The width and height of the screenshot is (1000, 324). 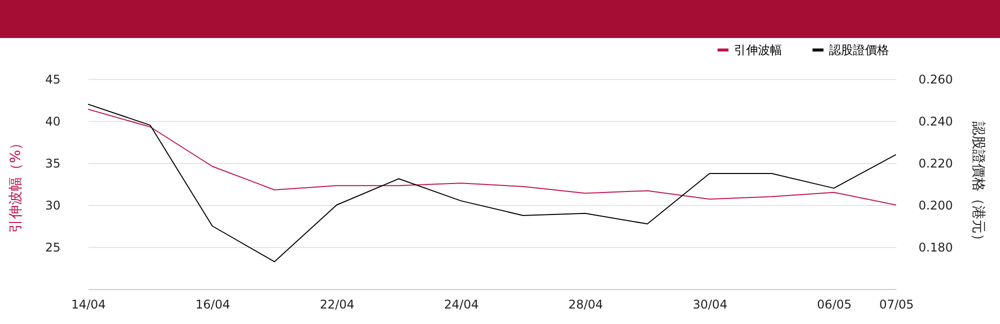 I want to click on y2-tick-label: 0.200, so click(x=935, y=205).